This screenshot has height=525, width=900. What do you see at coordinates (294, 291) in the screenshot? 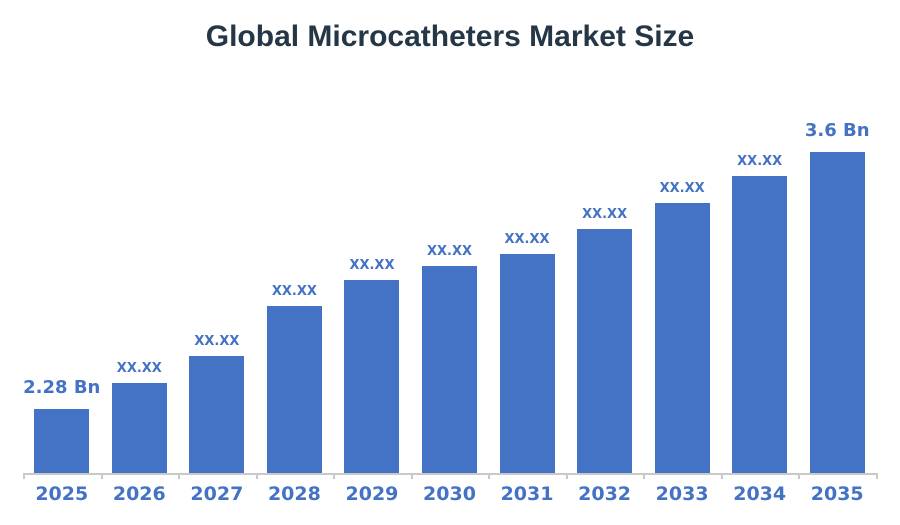
I see `value-label-2028: XX.XX` at bounding box center [294, 291].